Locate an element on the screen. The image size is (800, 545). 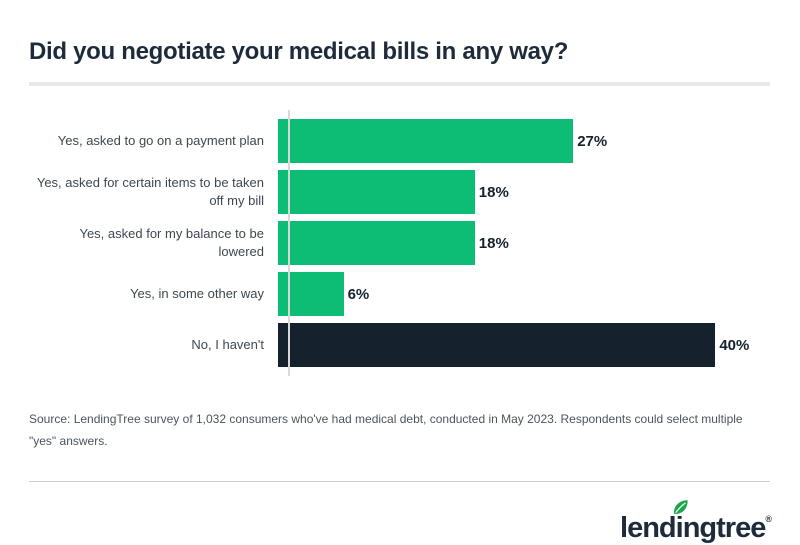
title-divider is located at coordinates (399, 84).